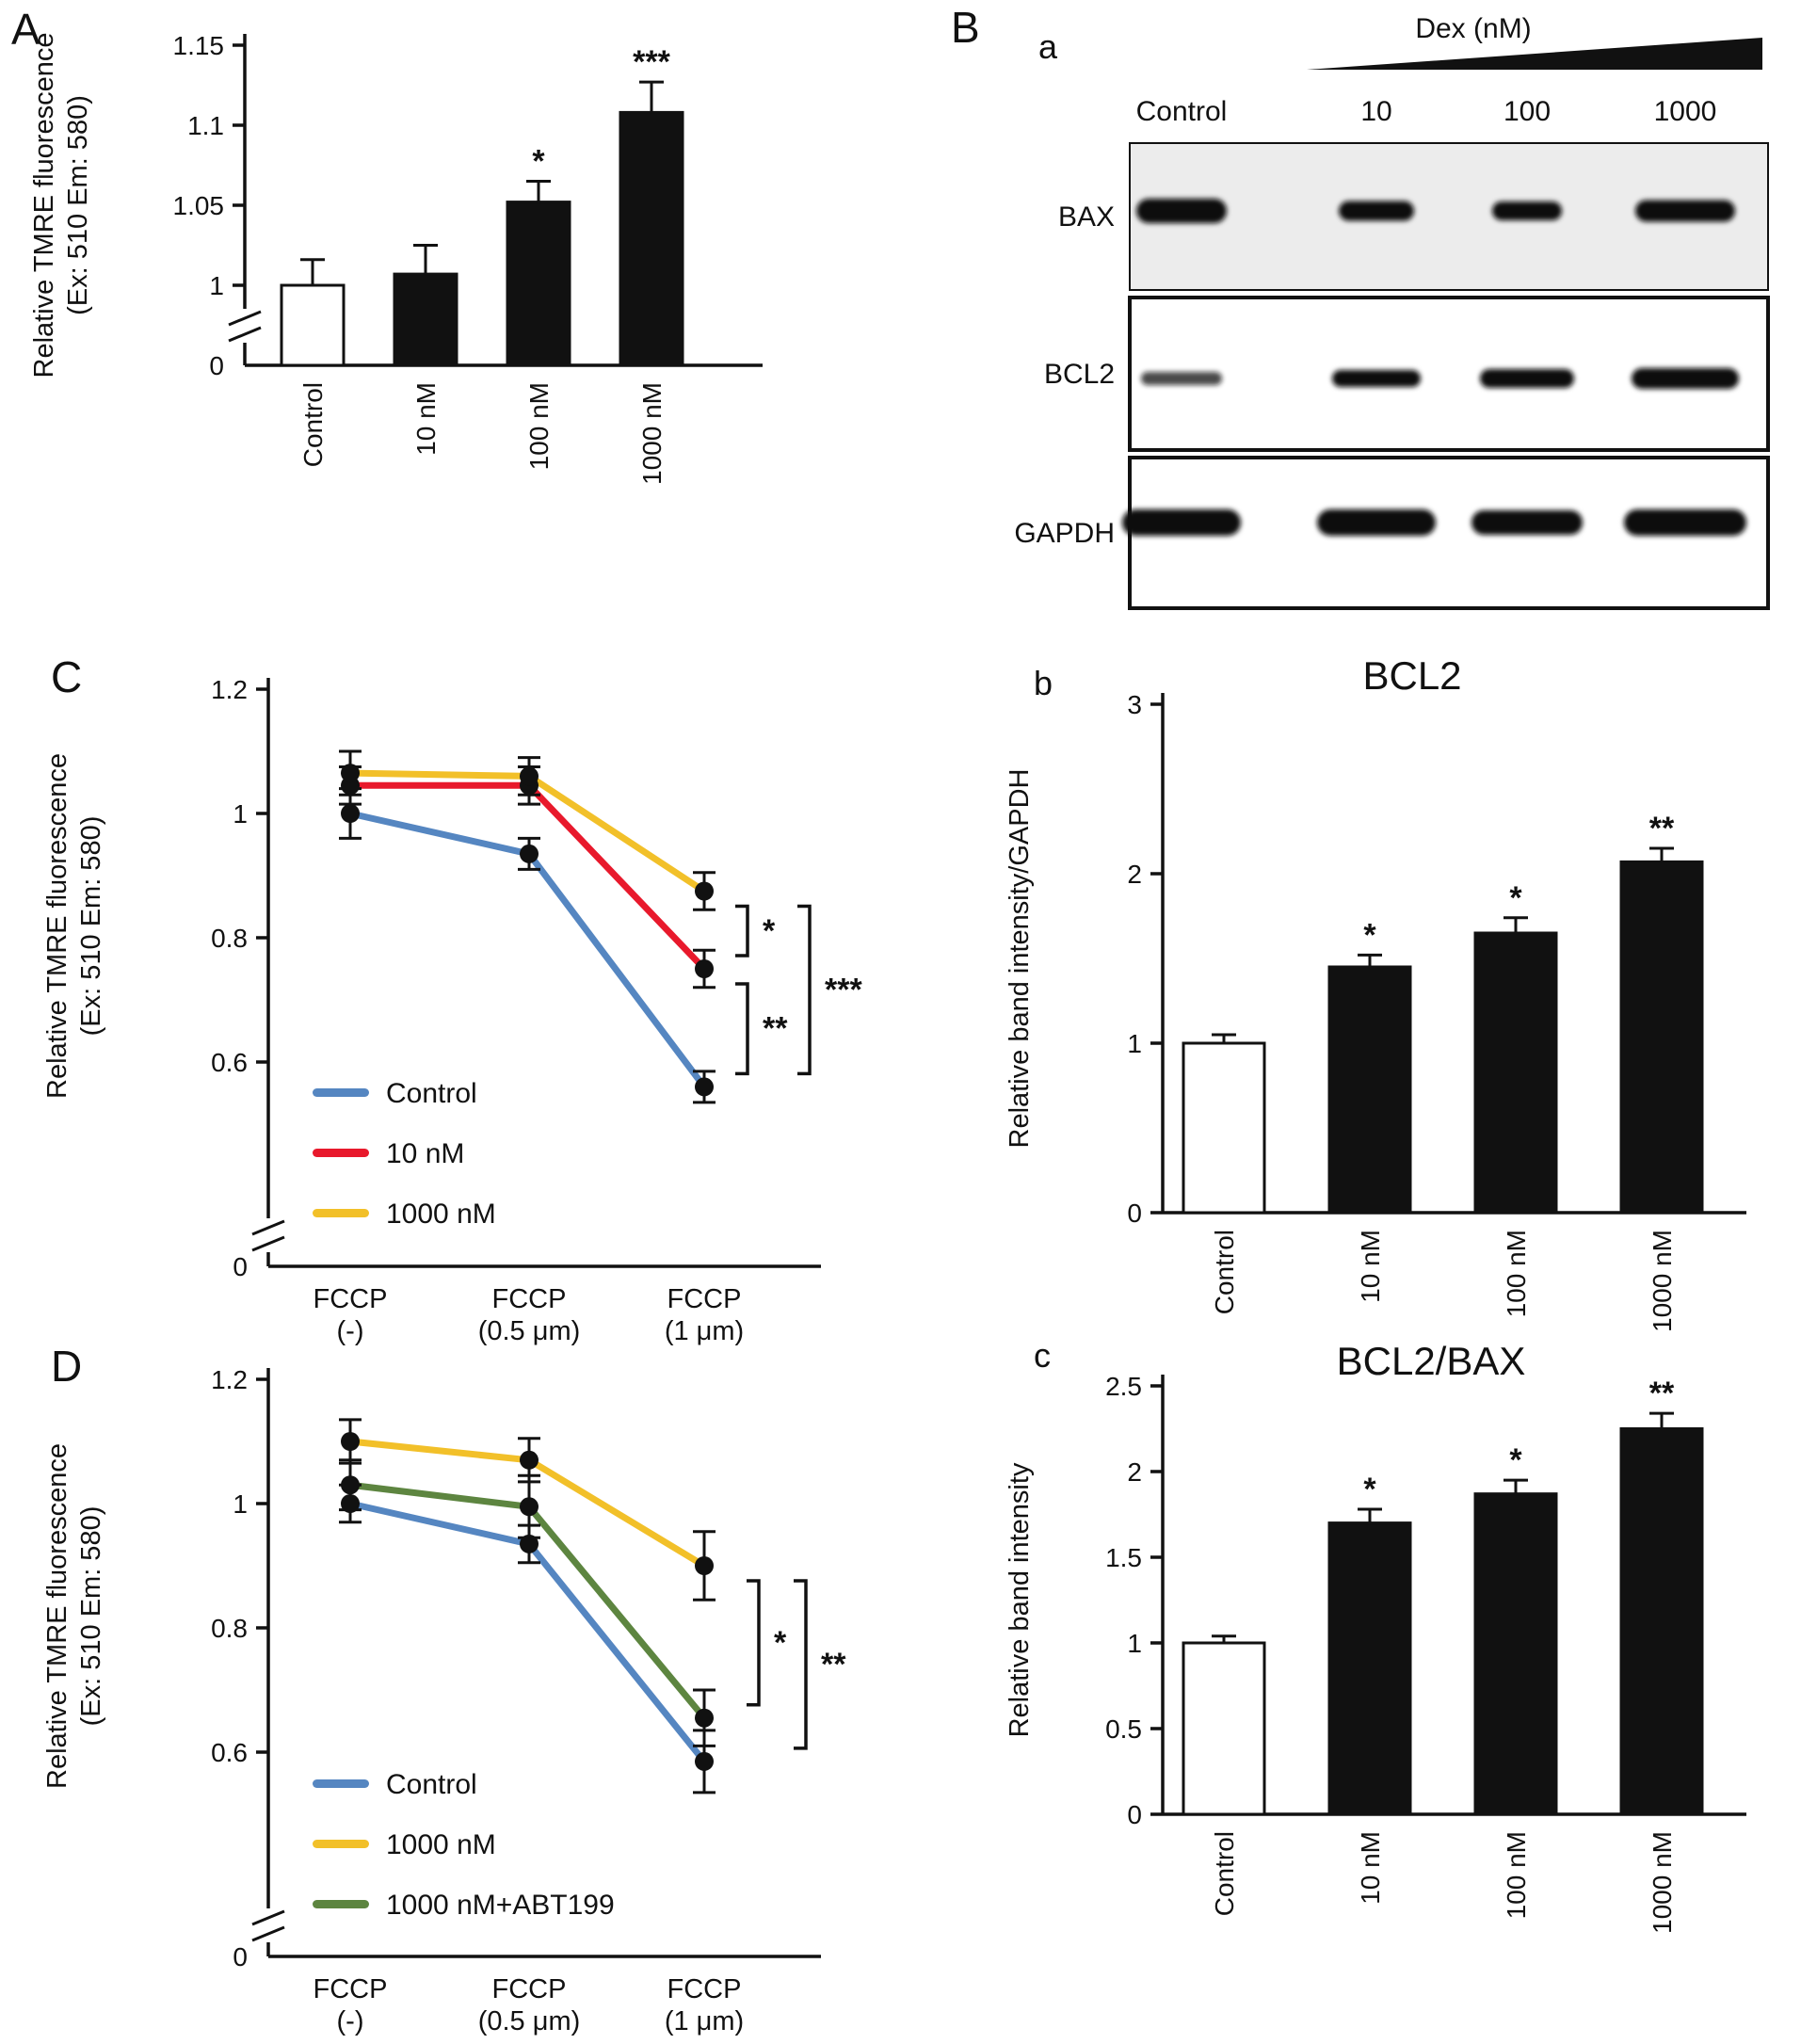 This screenshot has width=1801, height=2044. What do you see at coordinates (199, 205) in the screenshot?
I see `y-tick-label: 1.05` at bounding box center [199, 205].